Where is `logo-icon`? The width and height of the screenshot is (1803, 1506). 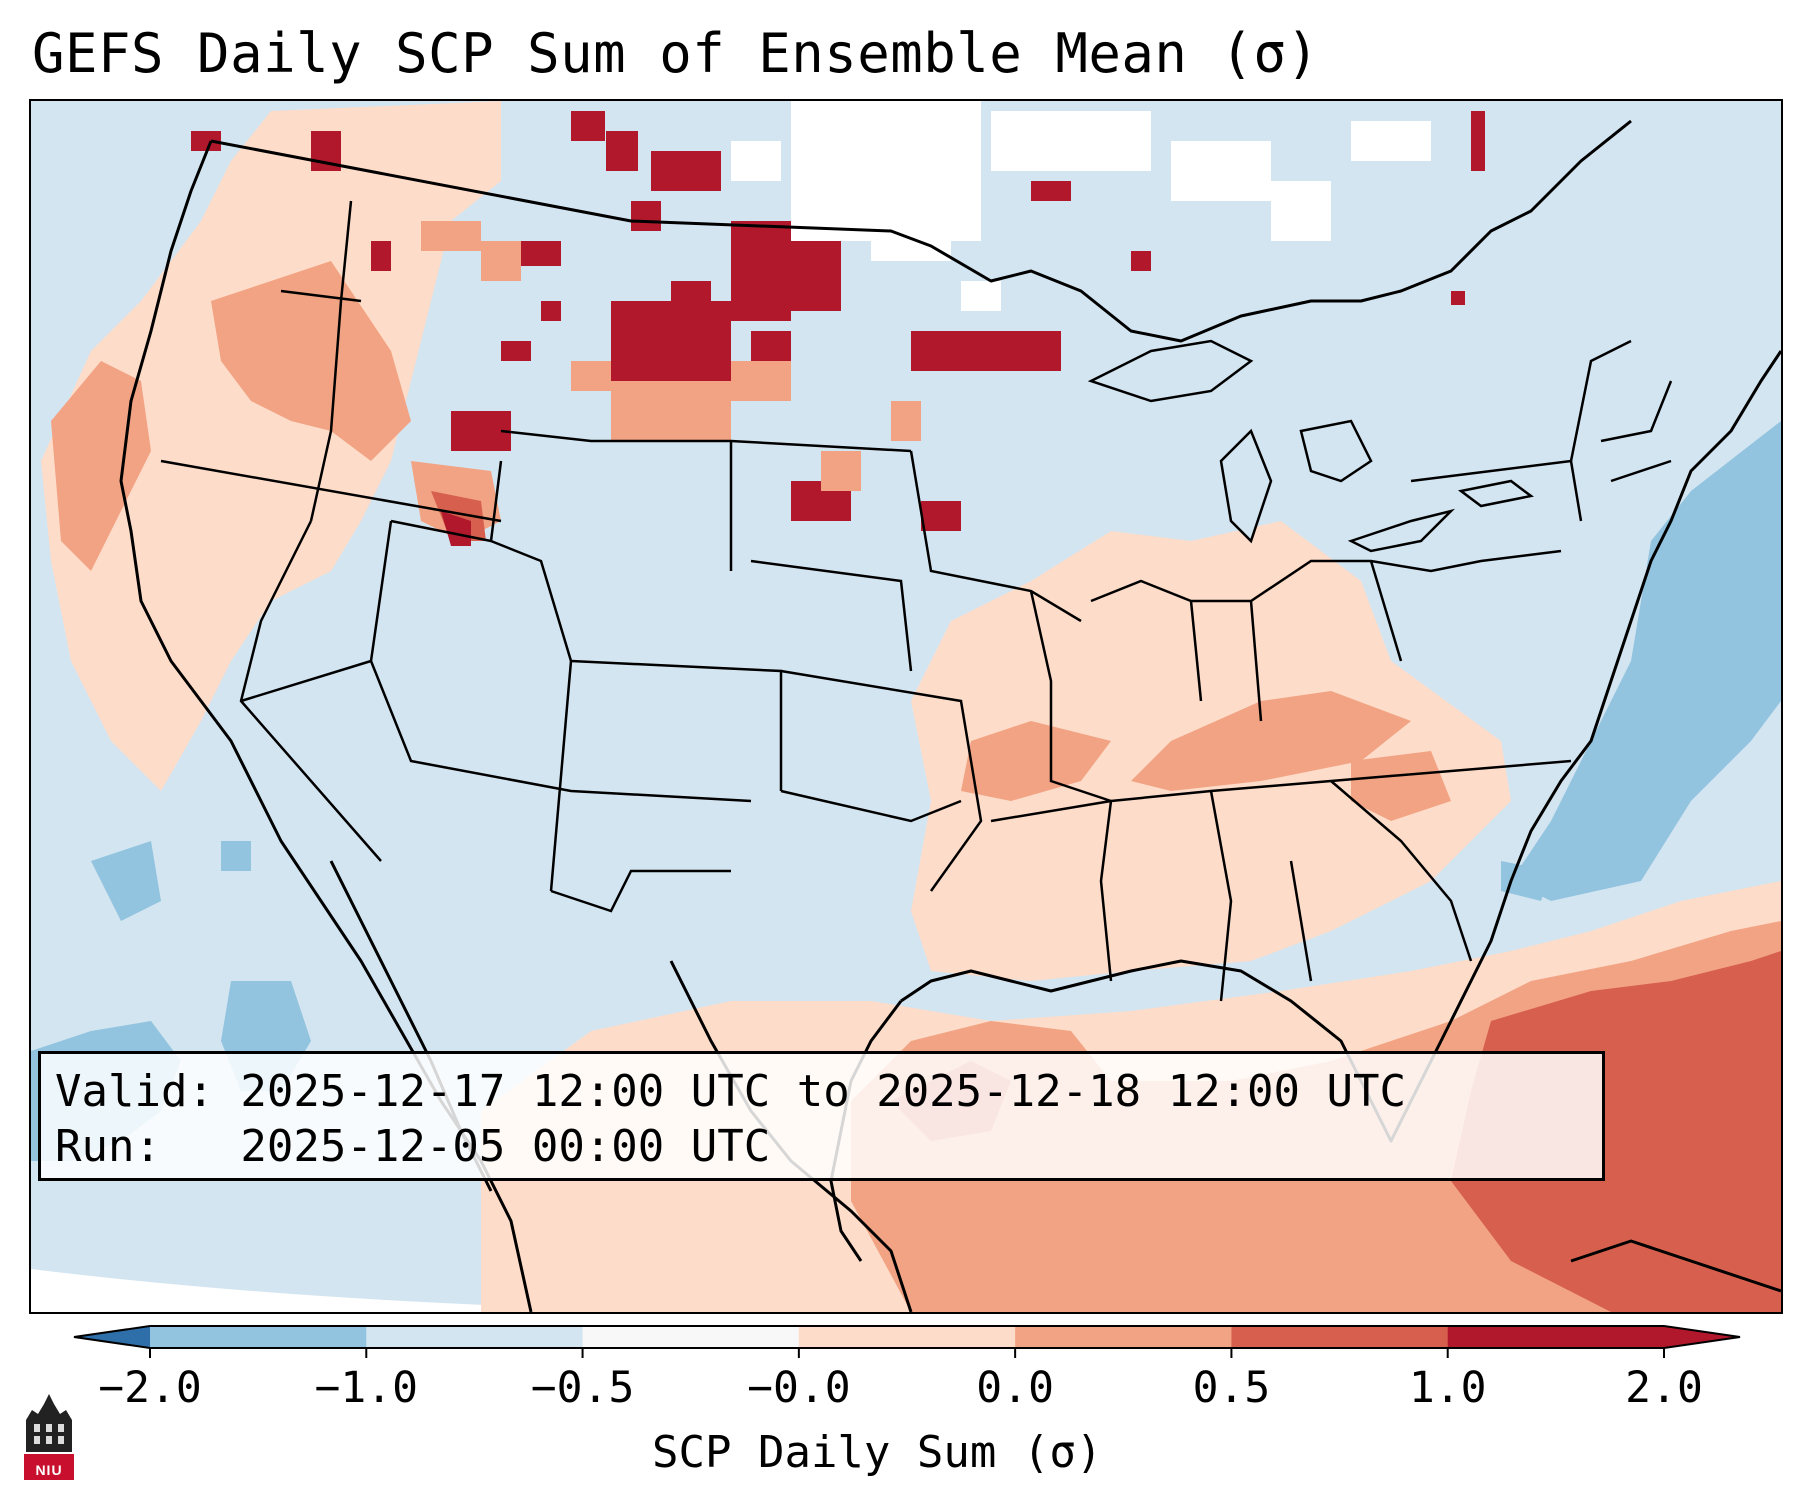 logo-icon is located at coordinates (49, 1437).